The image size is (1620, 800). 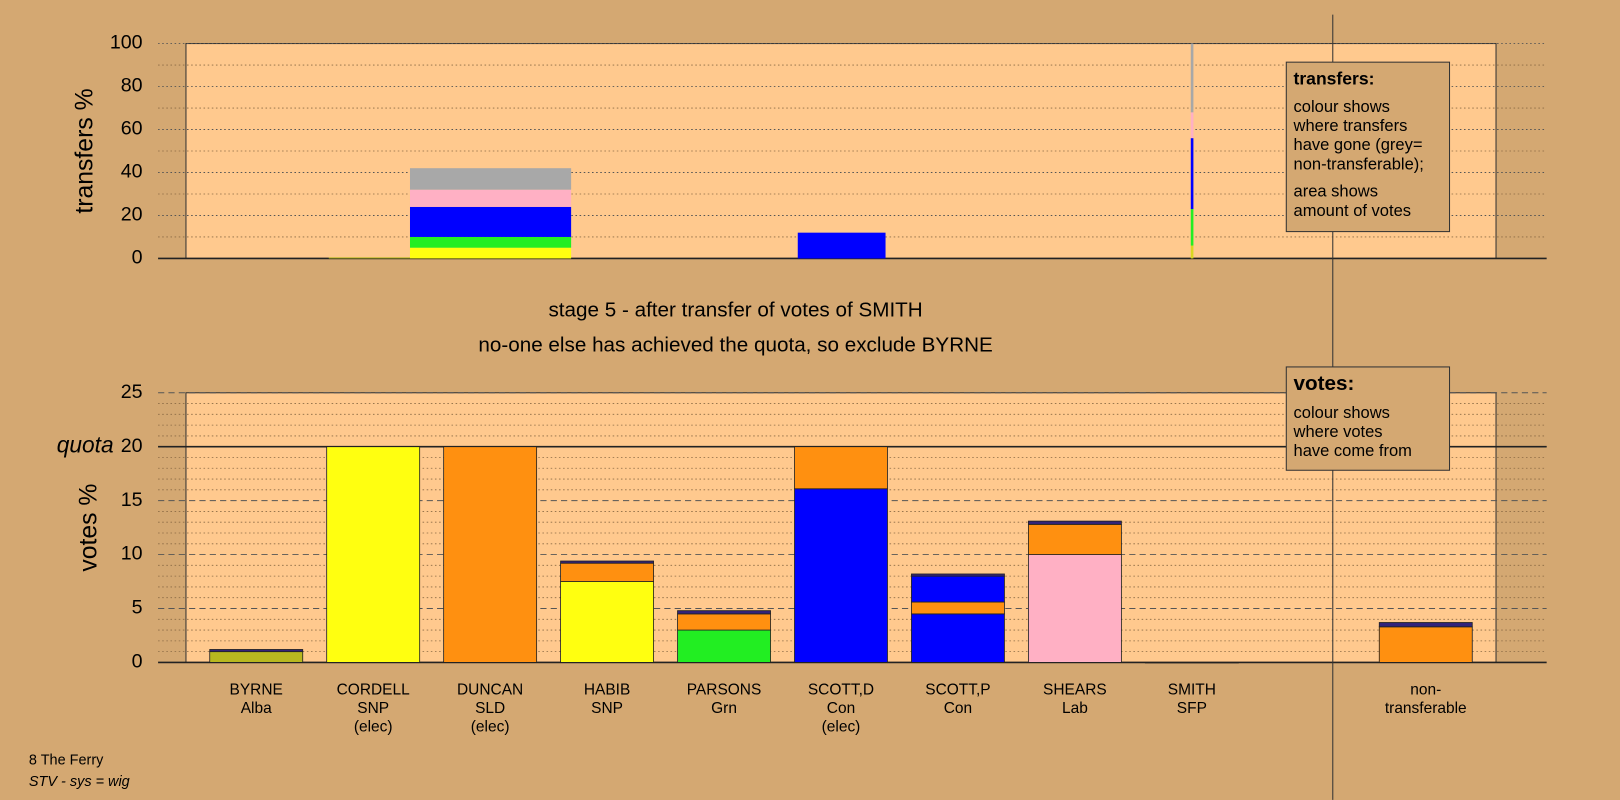 I want to click on ward-name: 8 The Ferry, so click(x=66, y=760).